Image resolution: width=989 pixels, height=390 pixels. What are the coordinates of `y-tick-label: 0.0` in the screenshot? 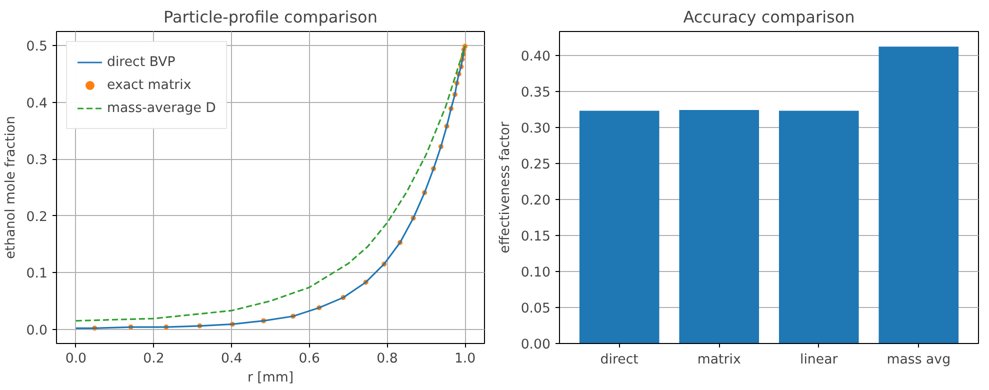 It's located at (37, 330).